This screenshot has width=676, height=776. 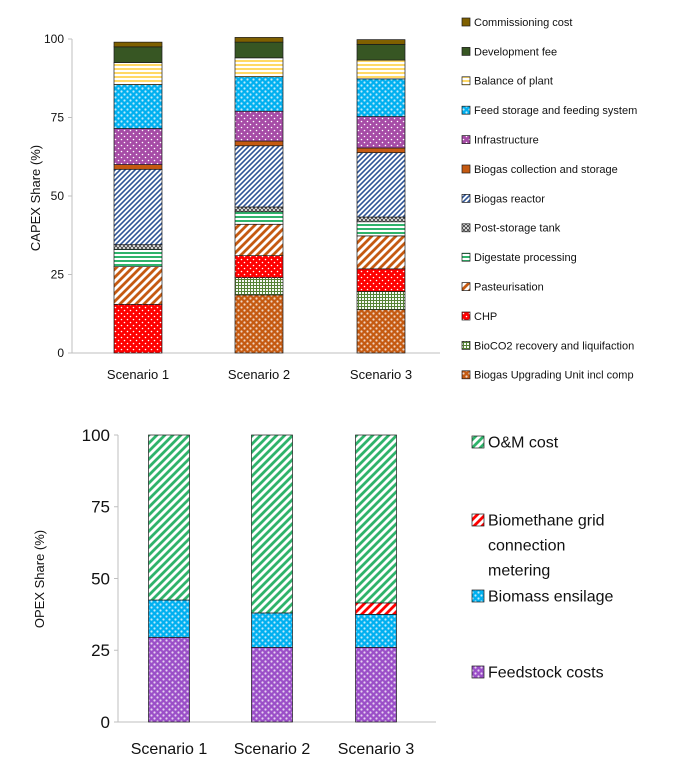 I want to click on legend-label: Pasteurisation, so click(x=509, y=287).